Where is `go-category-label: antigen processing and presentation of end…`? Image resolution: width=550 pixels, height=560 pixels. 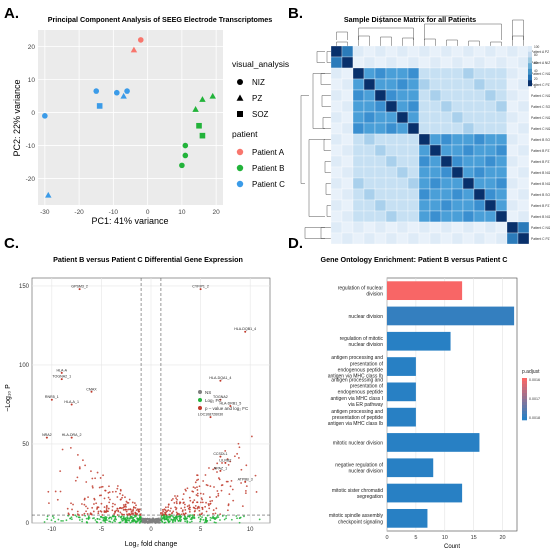
go-category-label: antigen processing and presentation of end… is located at coordinates (356, 392).